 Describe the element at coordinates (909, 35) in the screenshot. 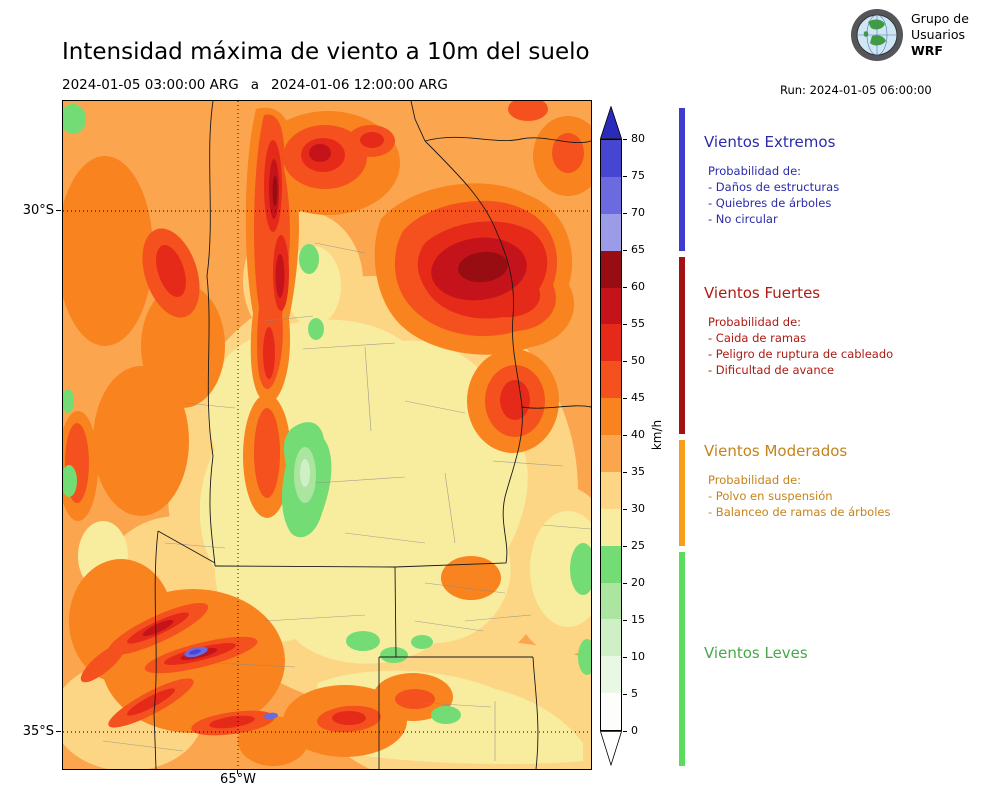

I see `wrf-logo: Grupo de Usuarios WRF` at that location.